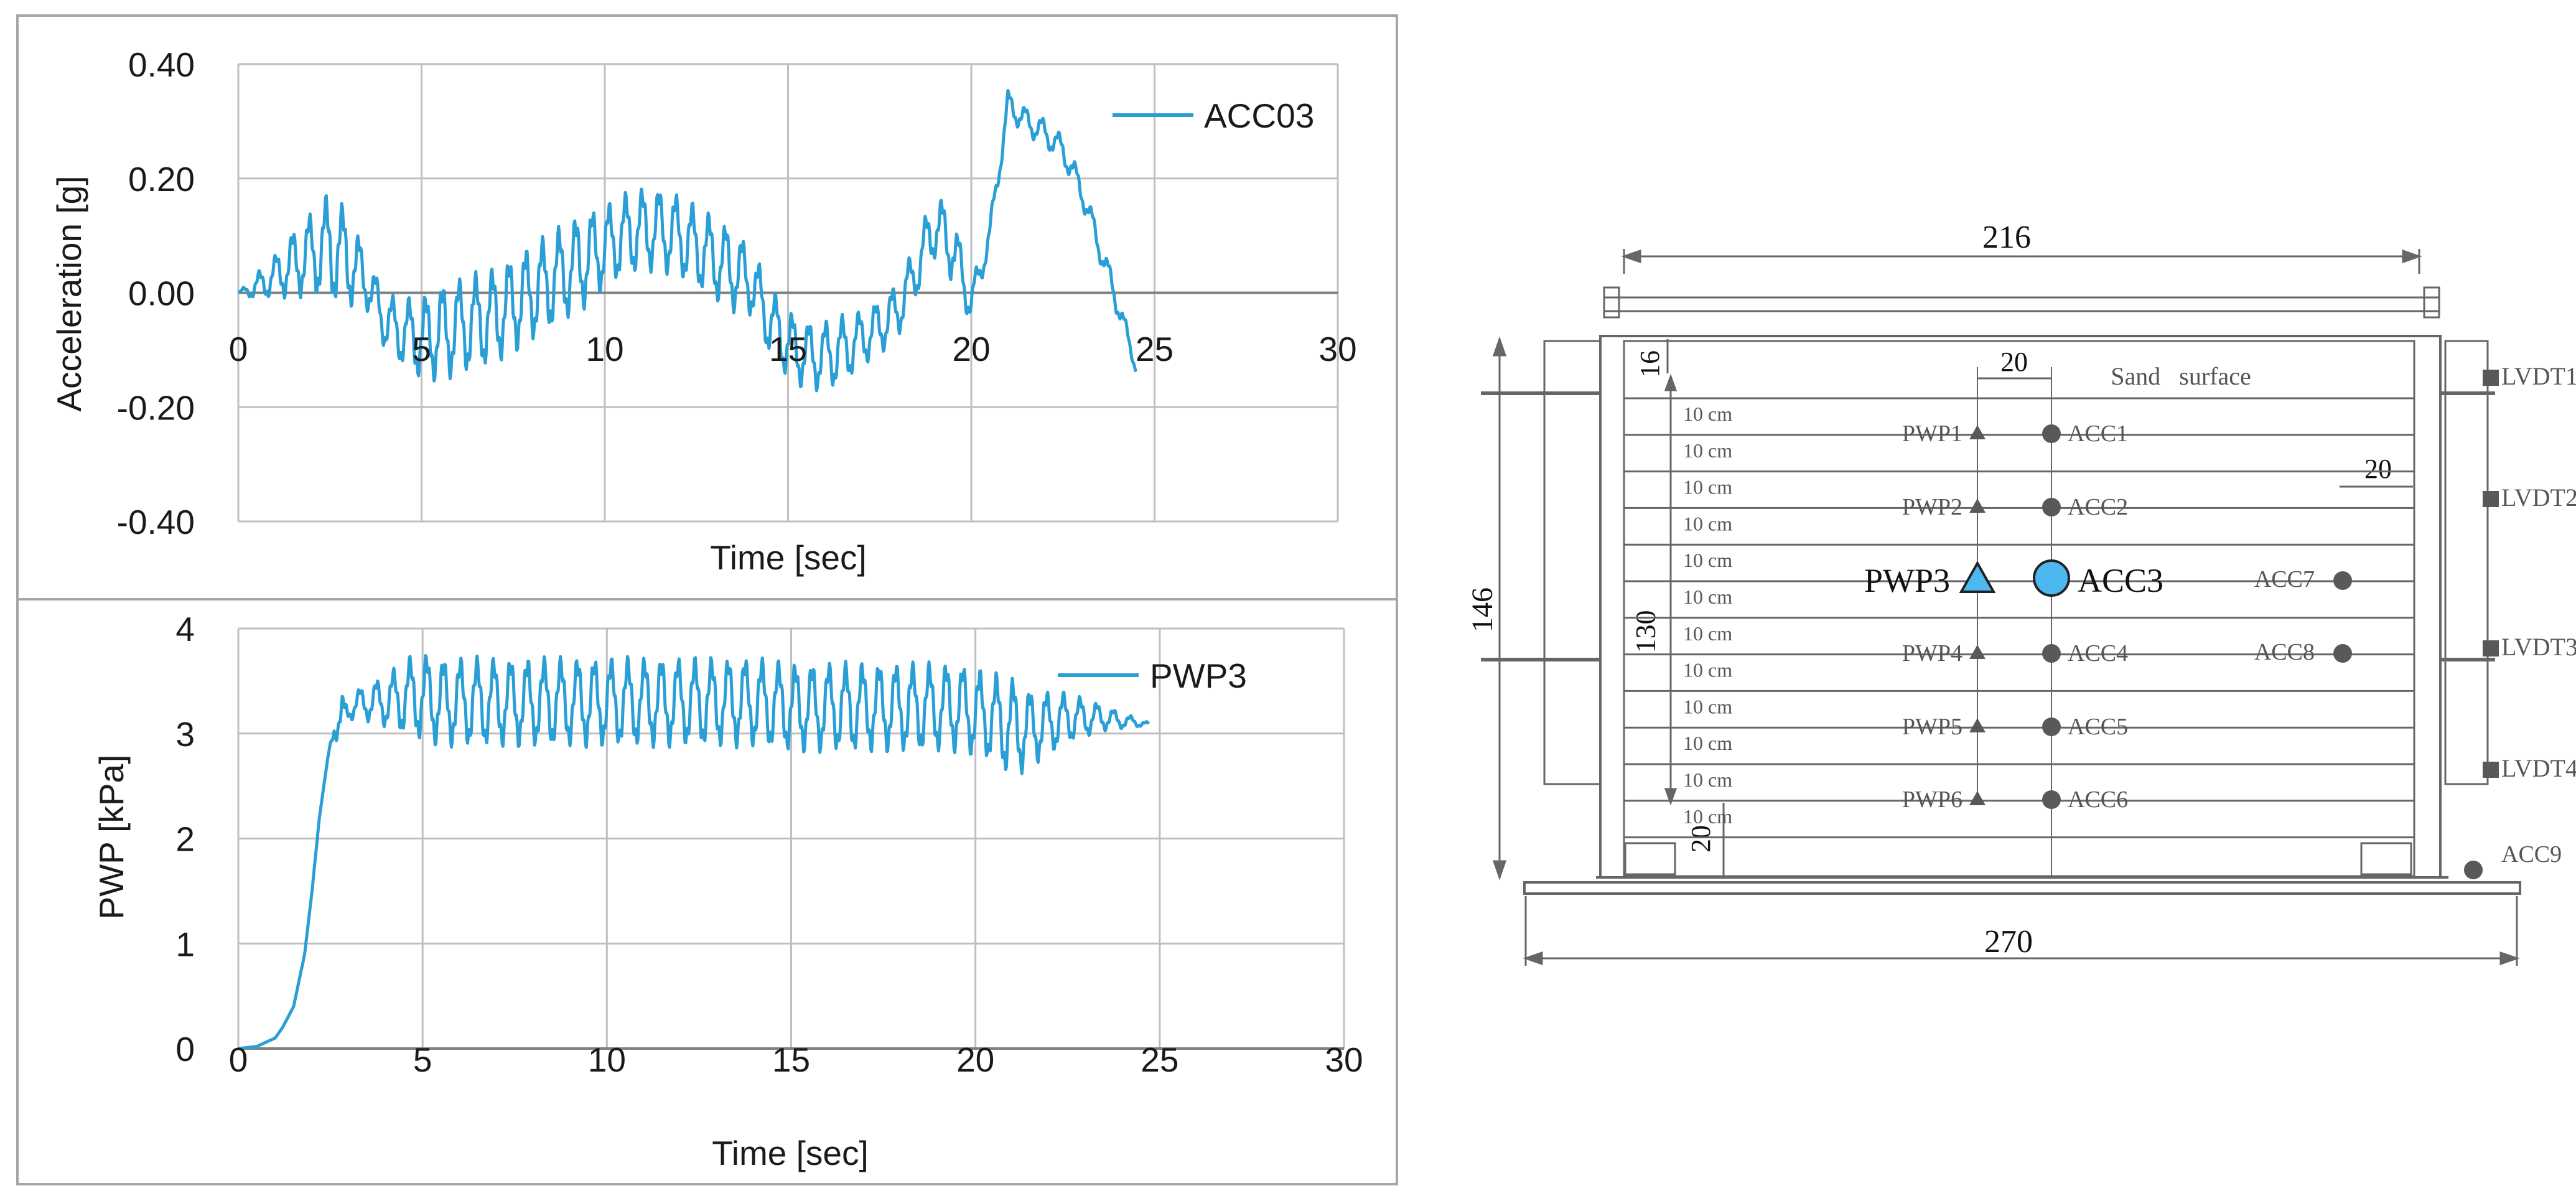  I want to click on y-axis-label: PWP [kPa], so click(112, 837).